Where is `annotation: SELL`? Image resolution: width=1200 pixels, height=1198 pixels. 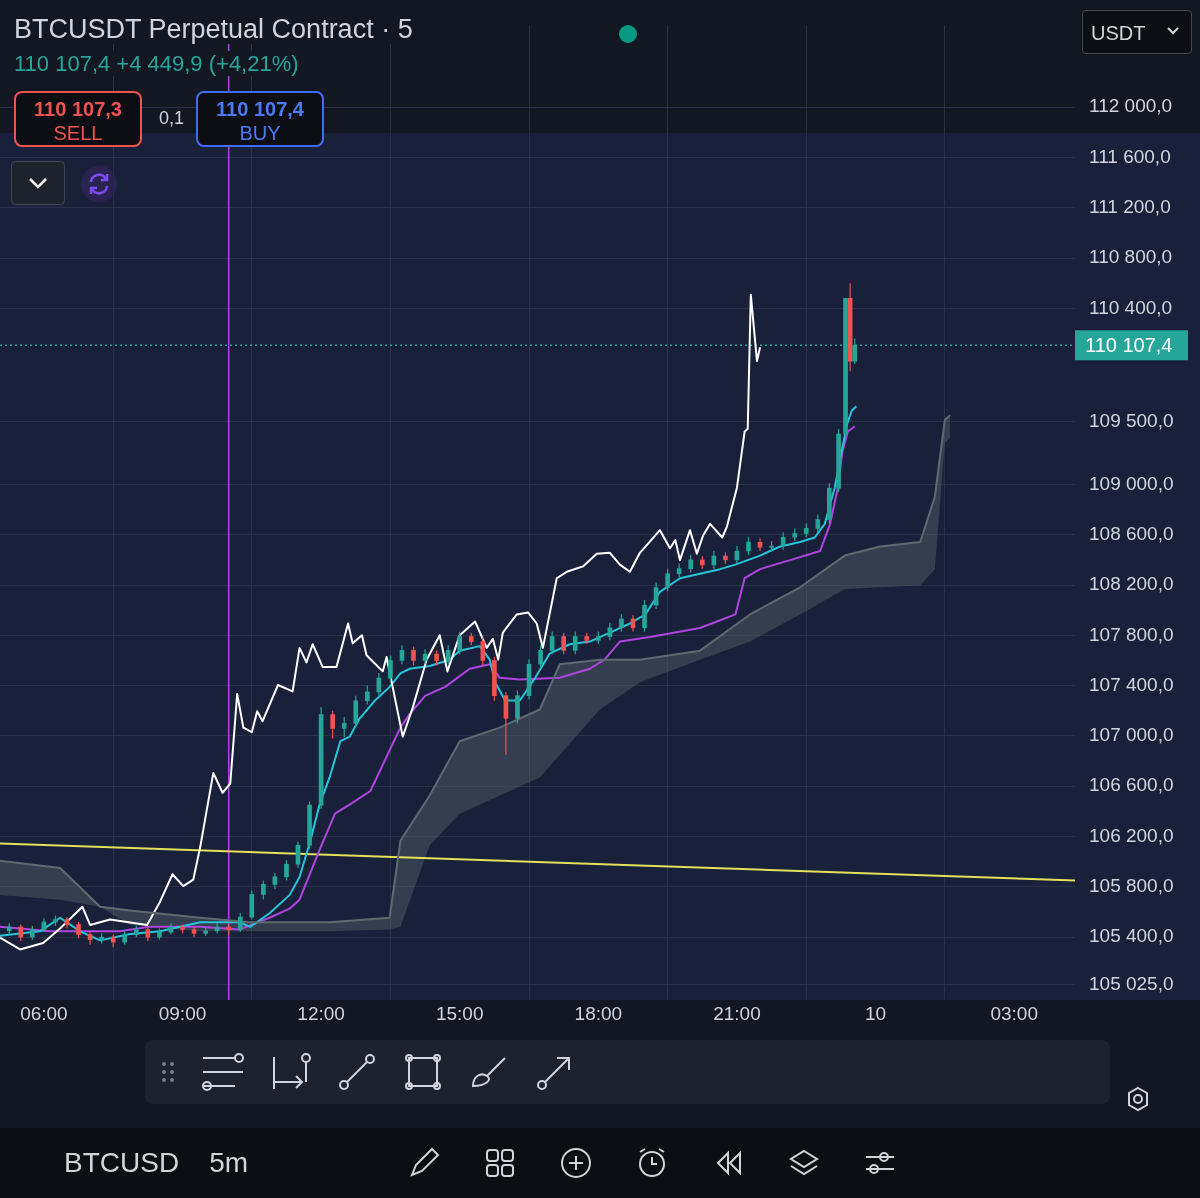 annotation: SELL is located at coordinates (78, 133).